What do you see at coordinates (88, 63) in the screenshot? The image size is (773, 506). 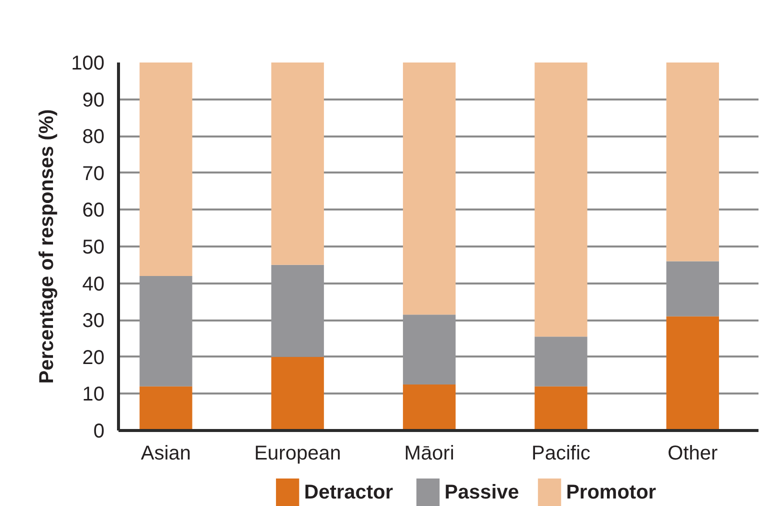 I see `y-tick-label: 100` at bounding box center [88, 63].